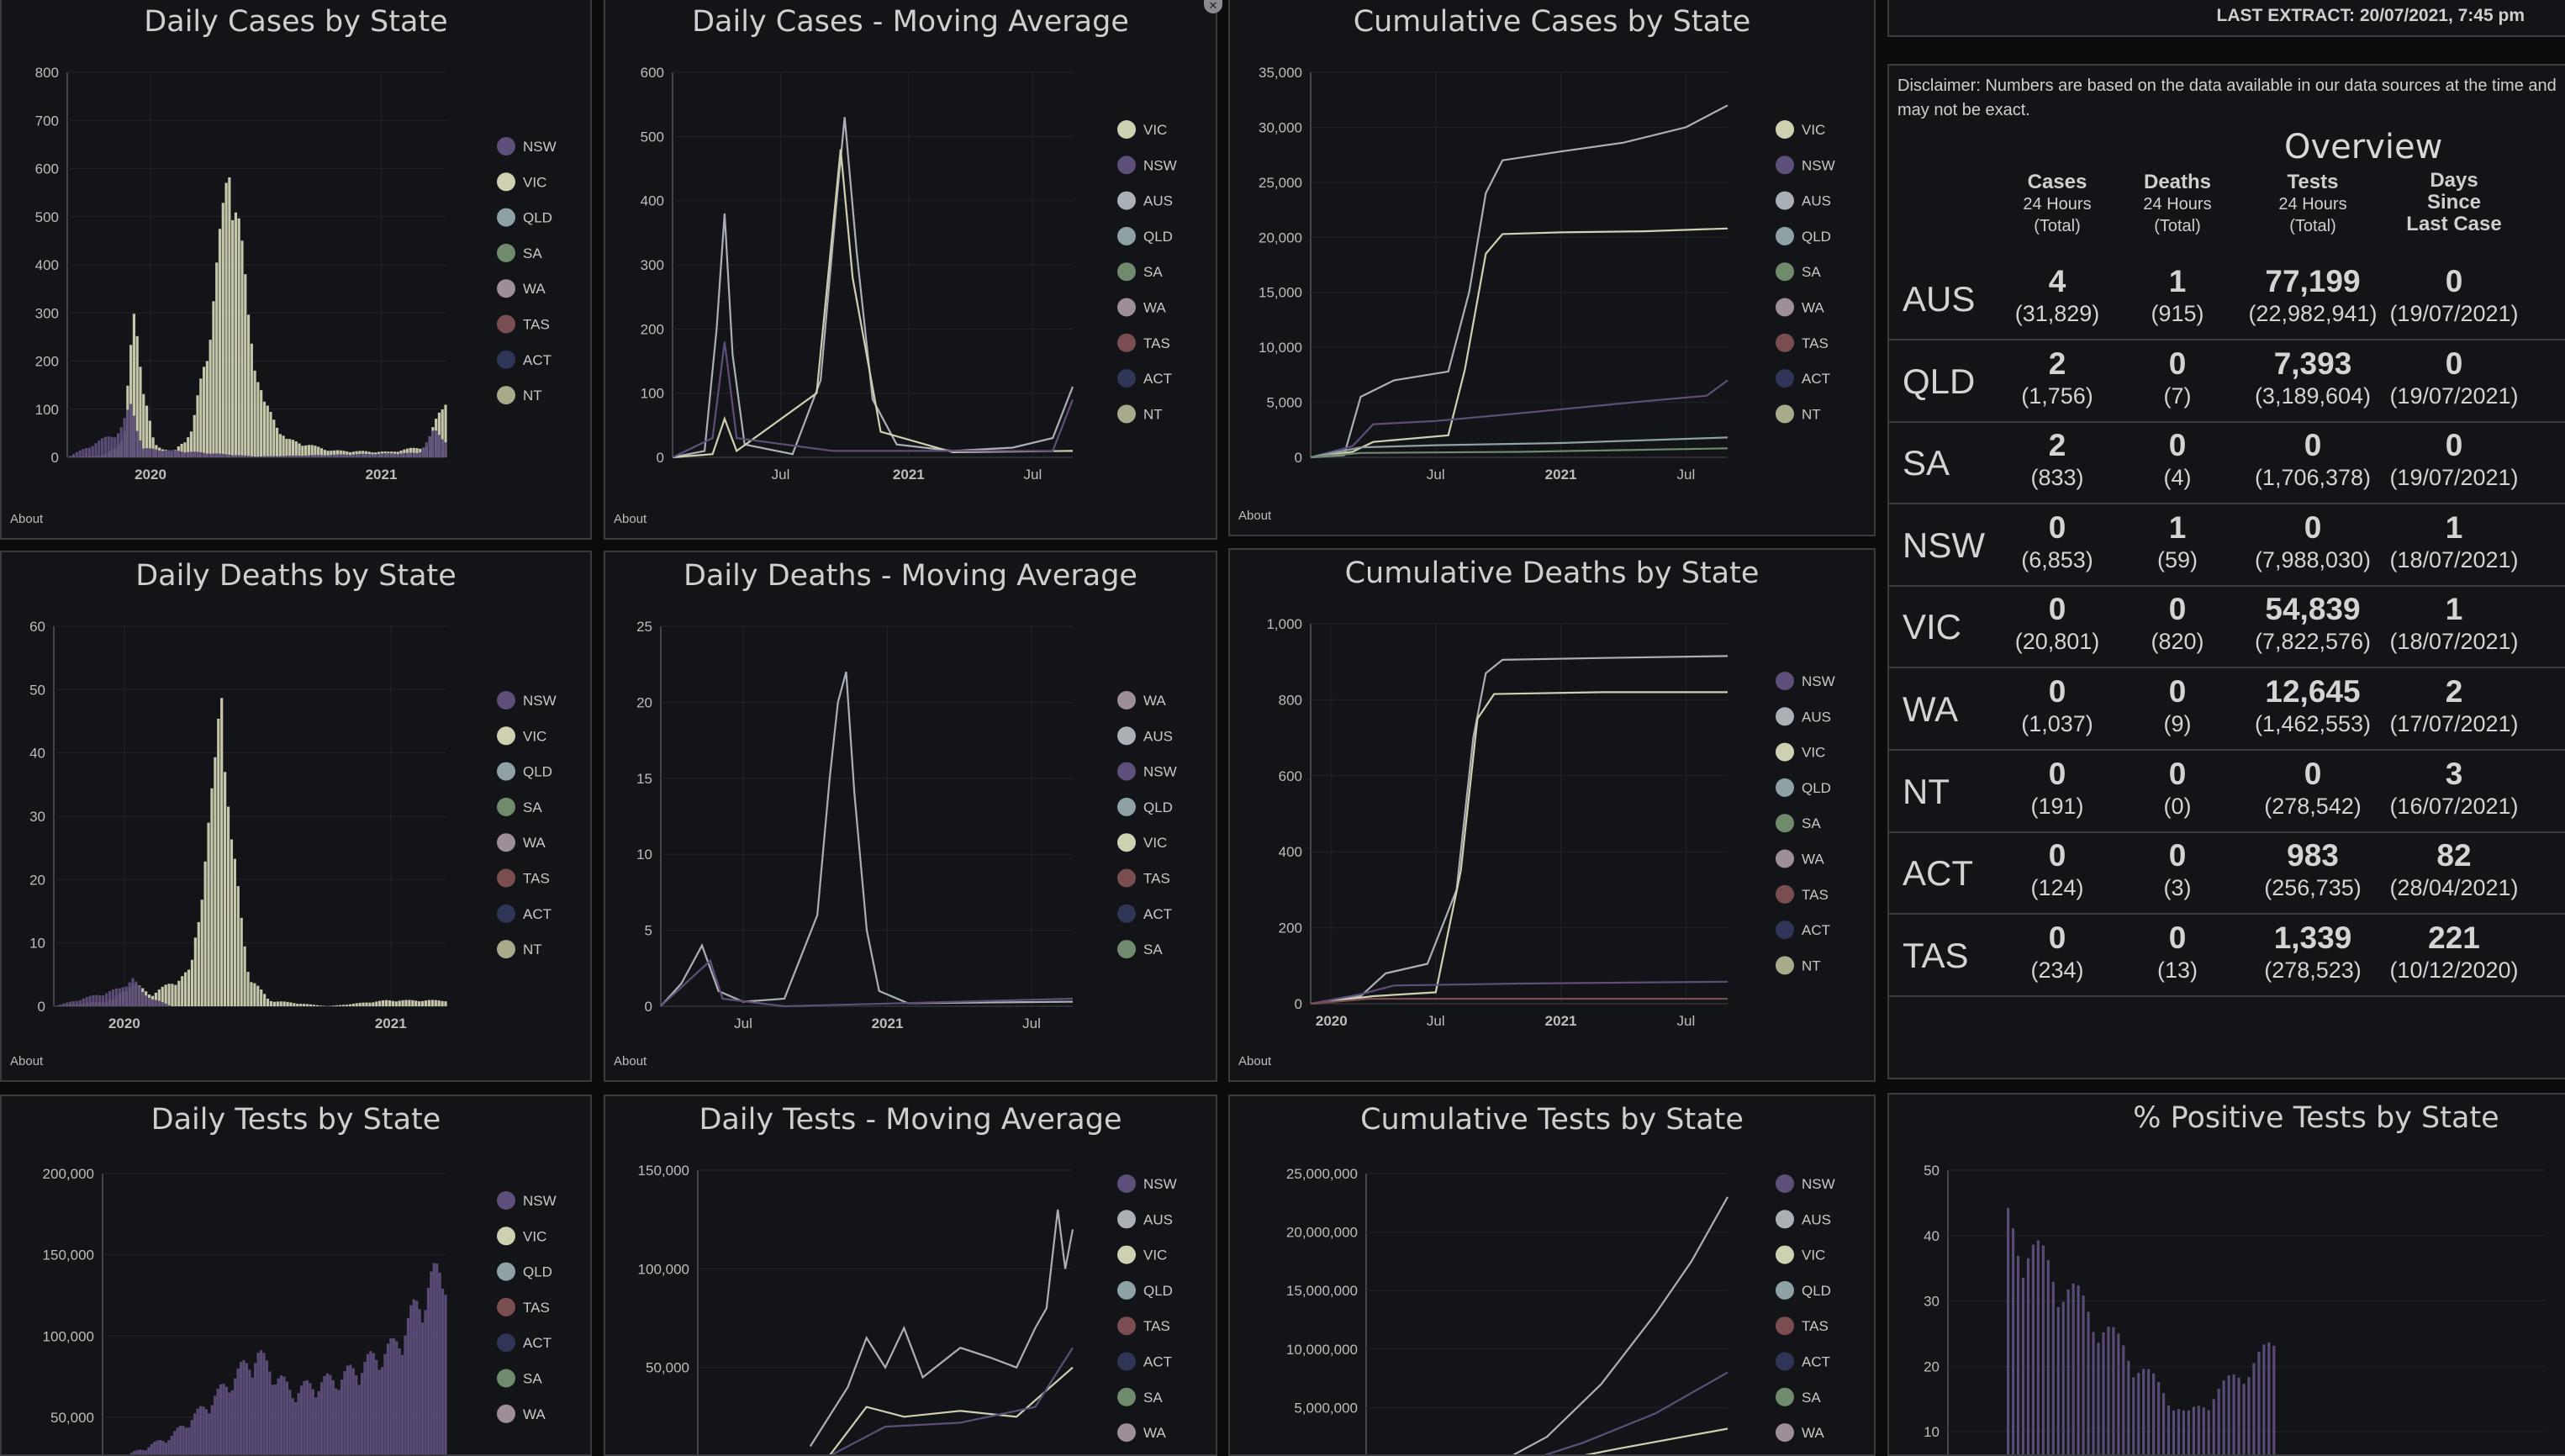 Image resolution: width=2565 pixels, height=1456 pixels. I want to click on y-tick-label: 0, so click(55, 458).